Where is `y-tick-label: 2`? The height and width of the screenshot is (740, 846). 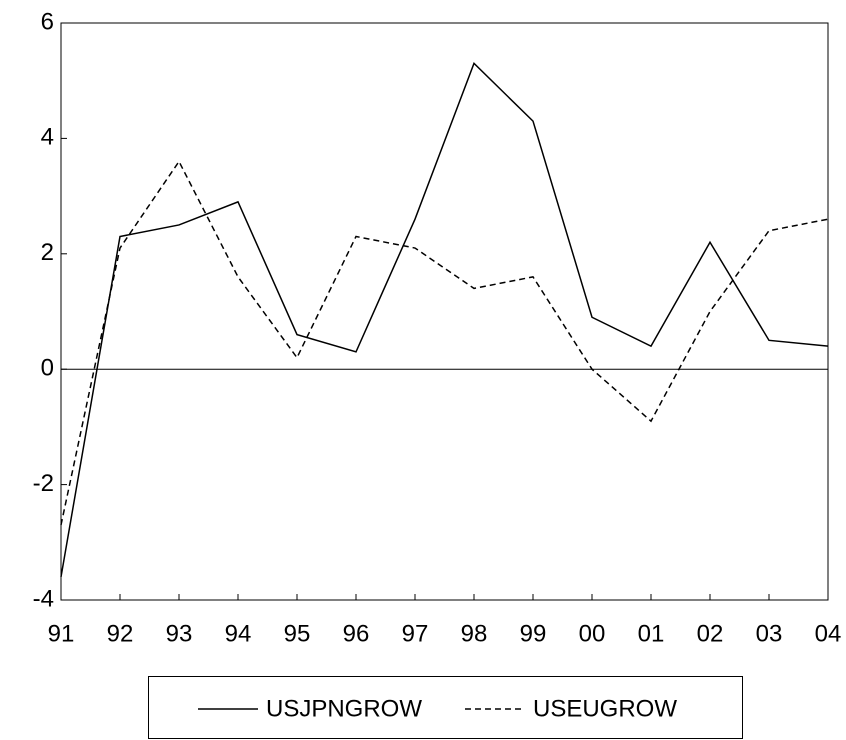 y-tick-label: 2 is located at coordinates (47, 252).